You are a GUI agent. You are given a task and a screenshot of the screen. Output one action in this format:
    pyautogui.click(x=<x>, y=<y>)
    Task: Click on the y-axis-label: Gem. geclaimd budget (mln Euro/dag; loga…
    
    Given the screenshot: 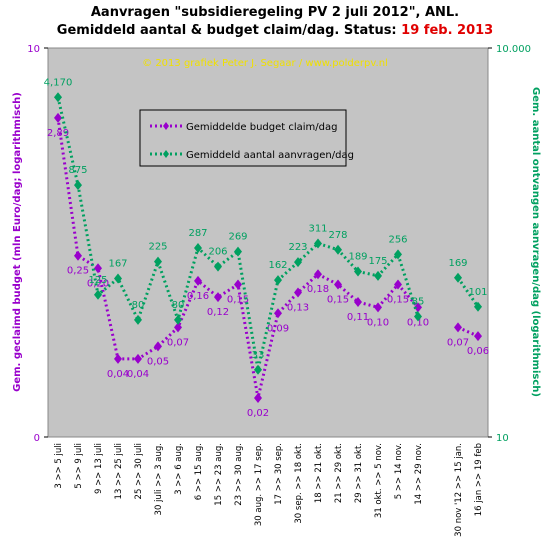 What is the action you would take?
    pyautogui.click(x=17, y=242)
    